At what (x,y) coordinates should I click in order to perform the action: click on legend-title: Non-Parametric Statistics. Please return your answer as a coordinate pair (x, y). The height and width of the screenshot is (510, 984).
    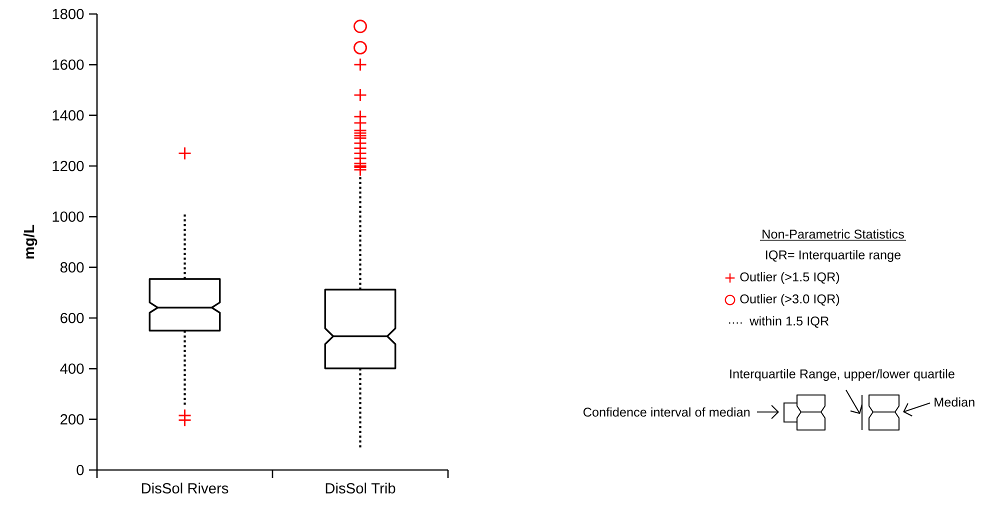
    Looking at the image, I should click on (833, 234).